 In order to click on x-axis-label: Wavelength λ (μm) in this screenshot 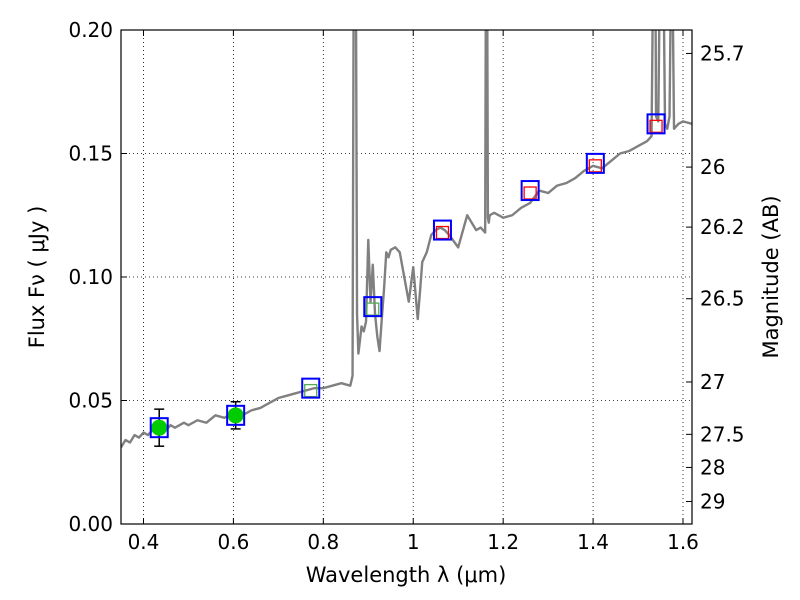, I will do `click(406, 575)`.